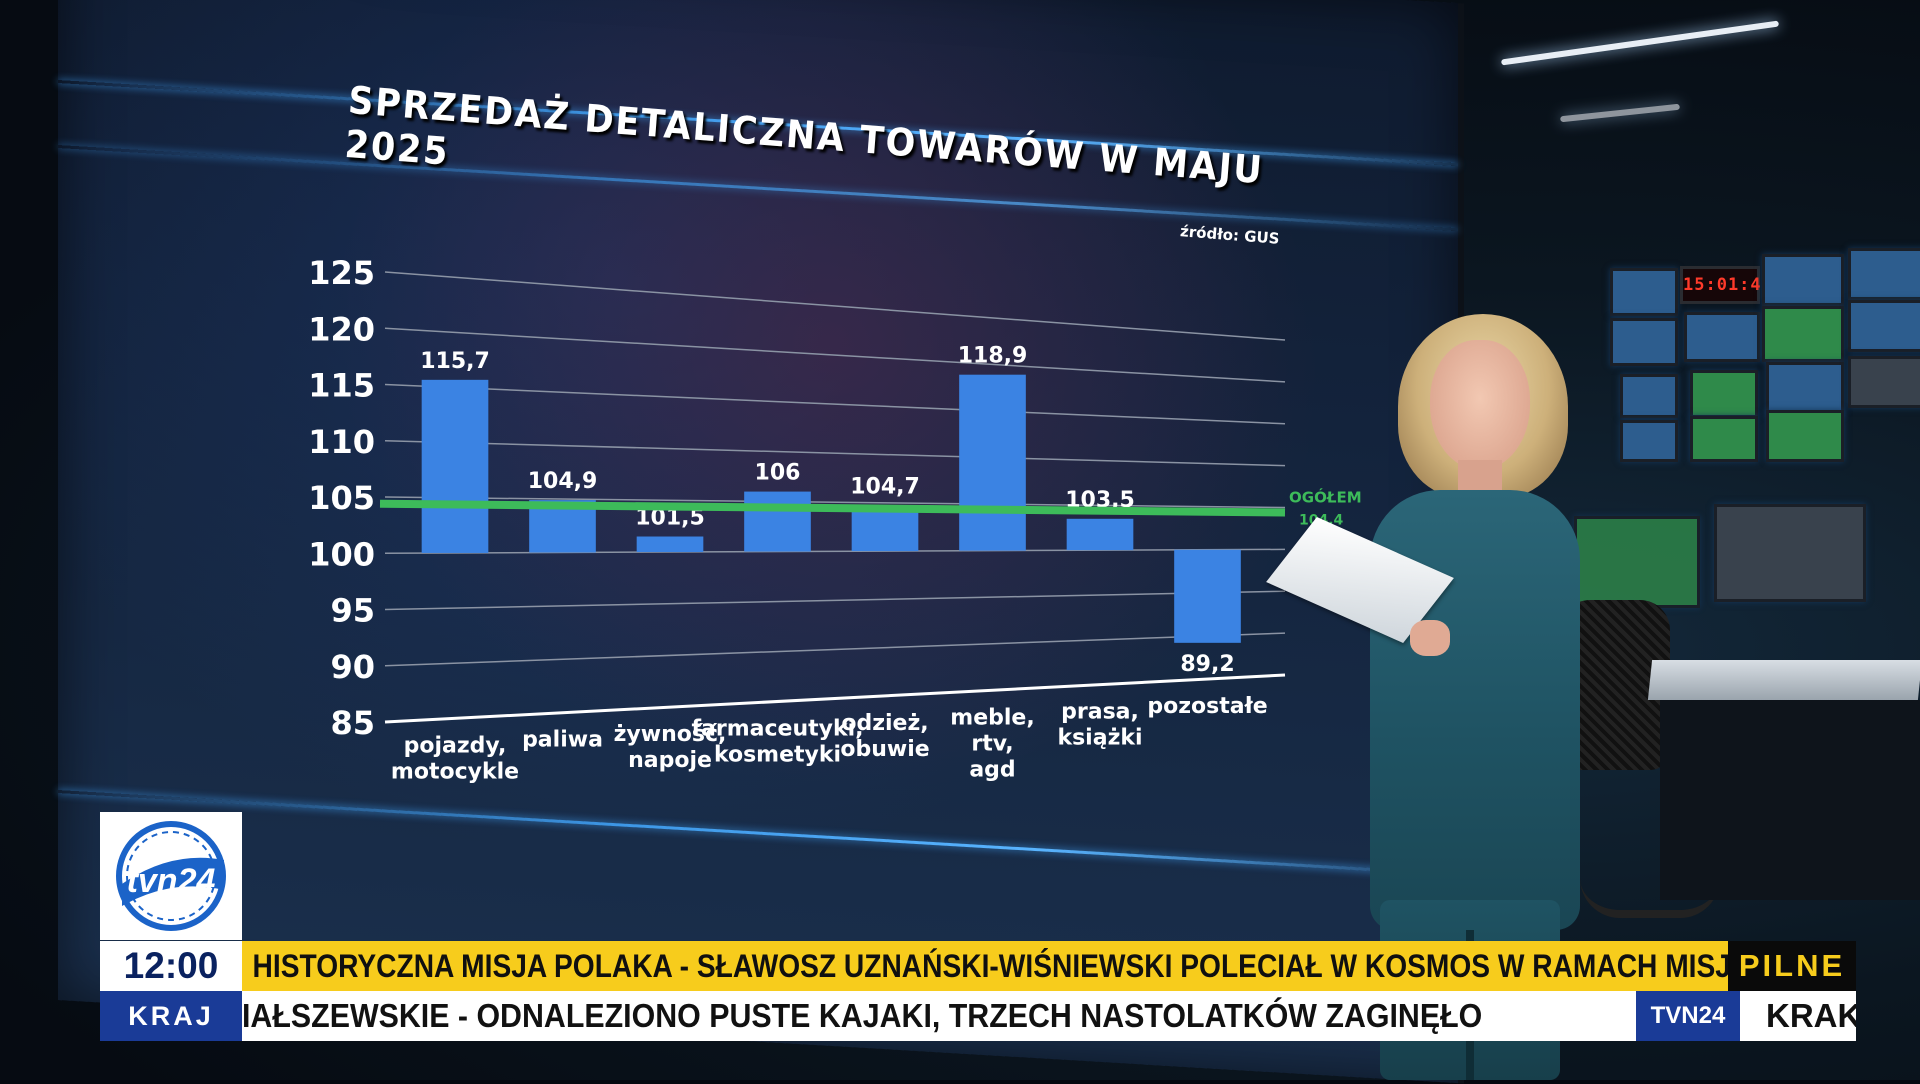 The height and width of the screenshot is (1084, 1920). I want to click on x-tick-label: prasa,, so click(1100, 712).